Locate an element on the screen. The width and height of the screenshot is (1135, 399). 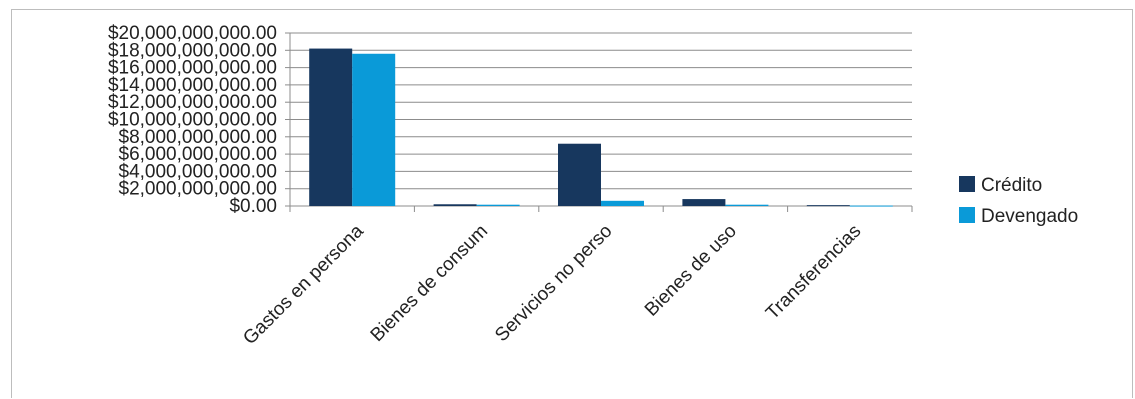
y-tick-label: $16,000,000,000.00 is located at coordinates (192, 68).